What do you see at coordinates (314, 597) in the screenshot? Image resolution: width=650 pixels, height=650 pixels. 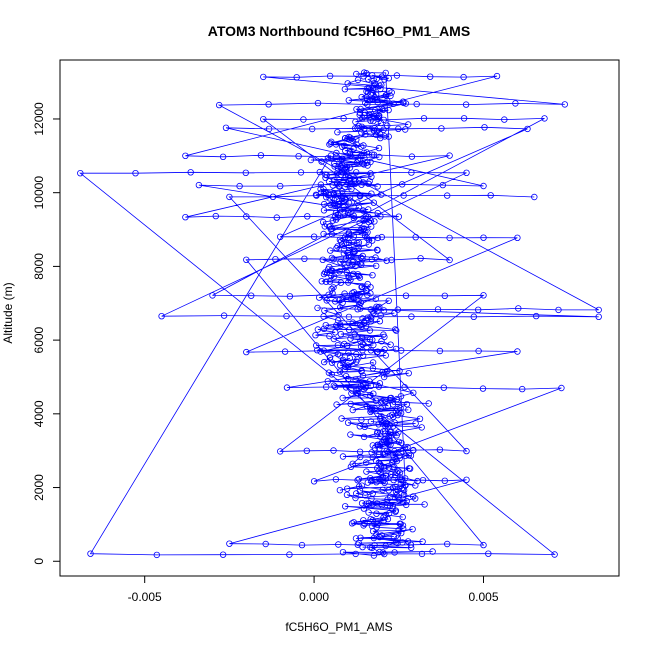 I see `x-tick-label: 0.000` at bounding box center [314, 597].